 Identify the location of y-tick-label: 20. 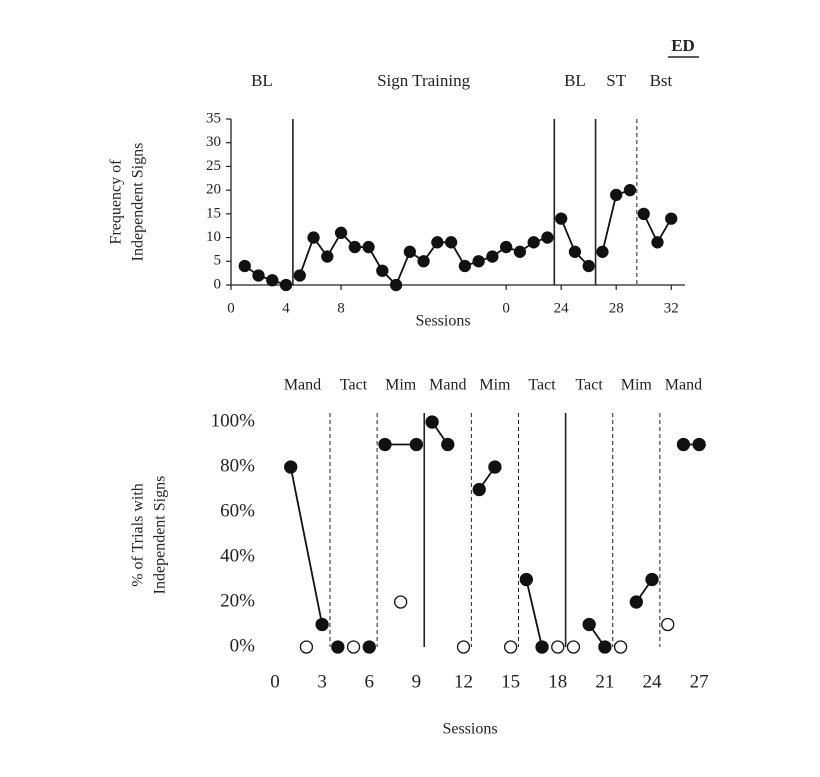
(213, 190).